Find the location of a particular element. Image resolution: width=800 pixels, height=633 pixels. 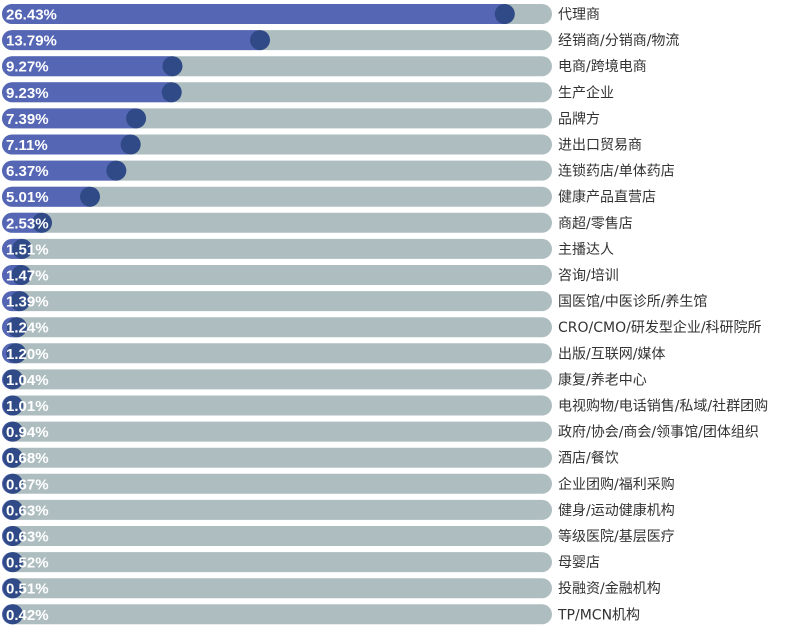

bar-value-label: 9.27% is located at coordinates (27, 67).